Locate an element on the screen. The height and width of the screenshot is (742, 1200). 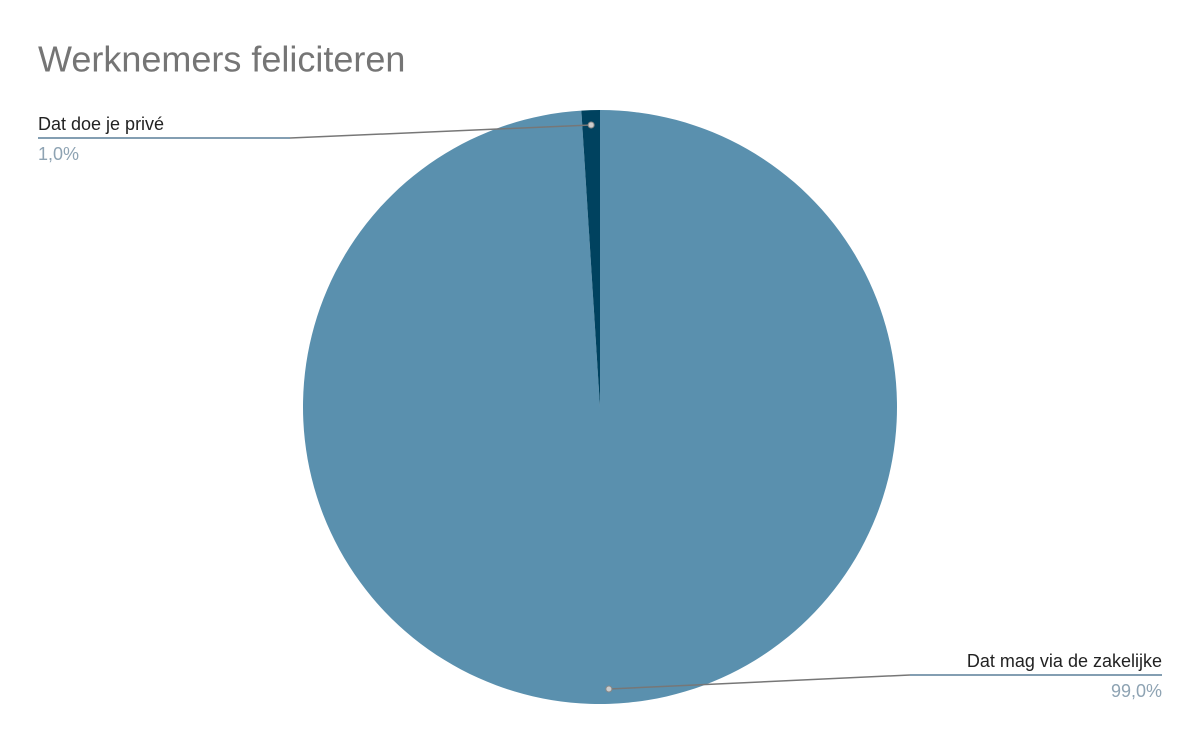
slice-label: Dat doe je privé is located at coordinates (101, 124).